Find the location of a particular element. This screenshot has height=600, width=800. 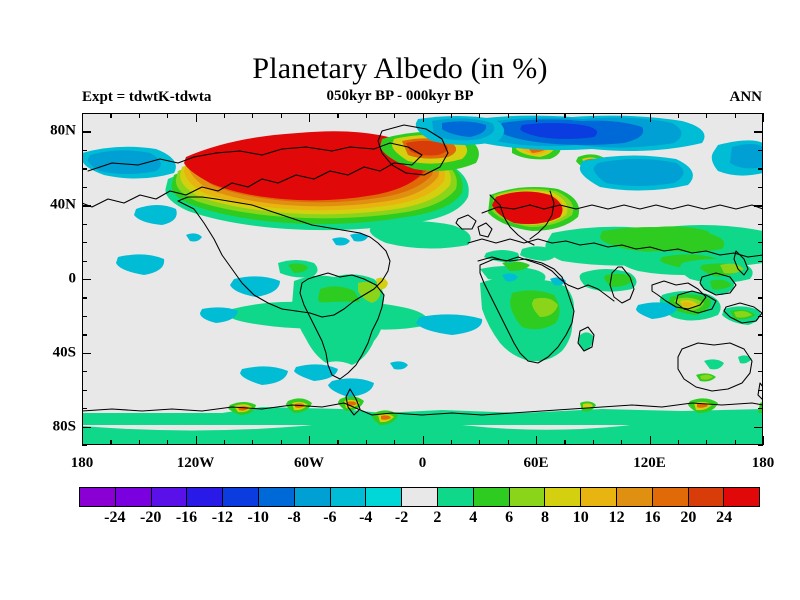

colorbar-tick-label: 24 is located at coordinates (724, 517).